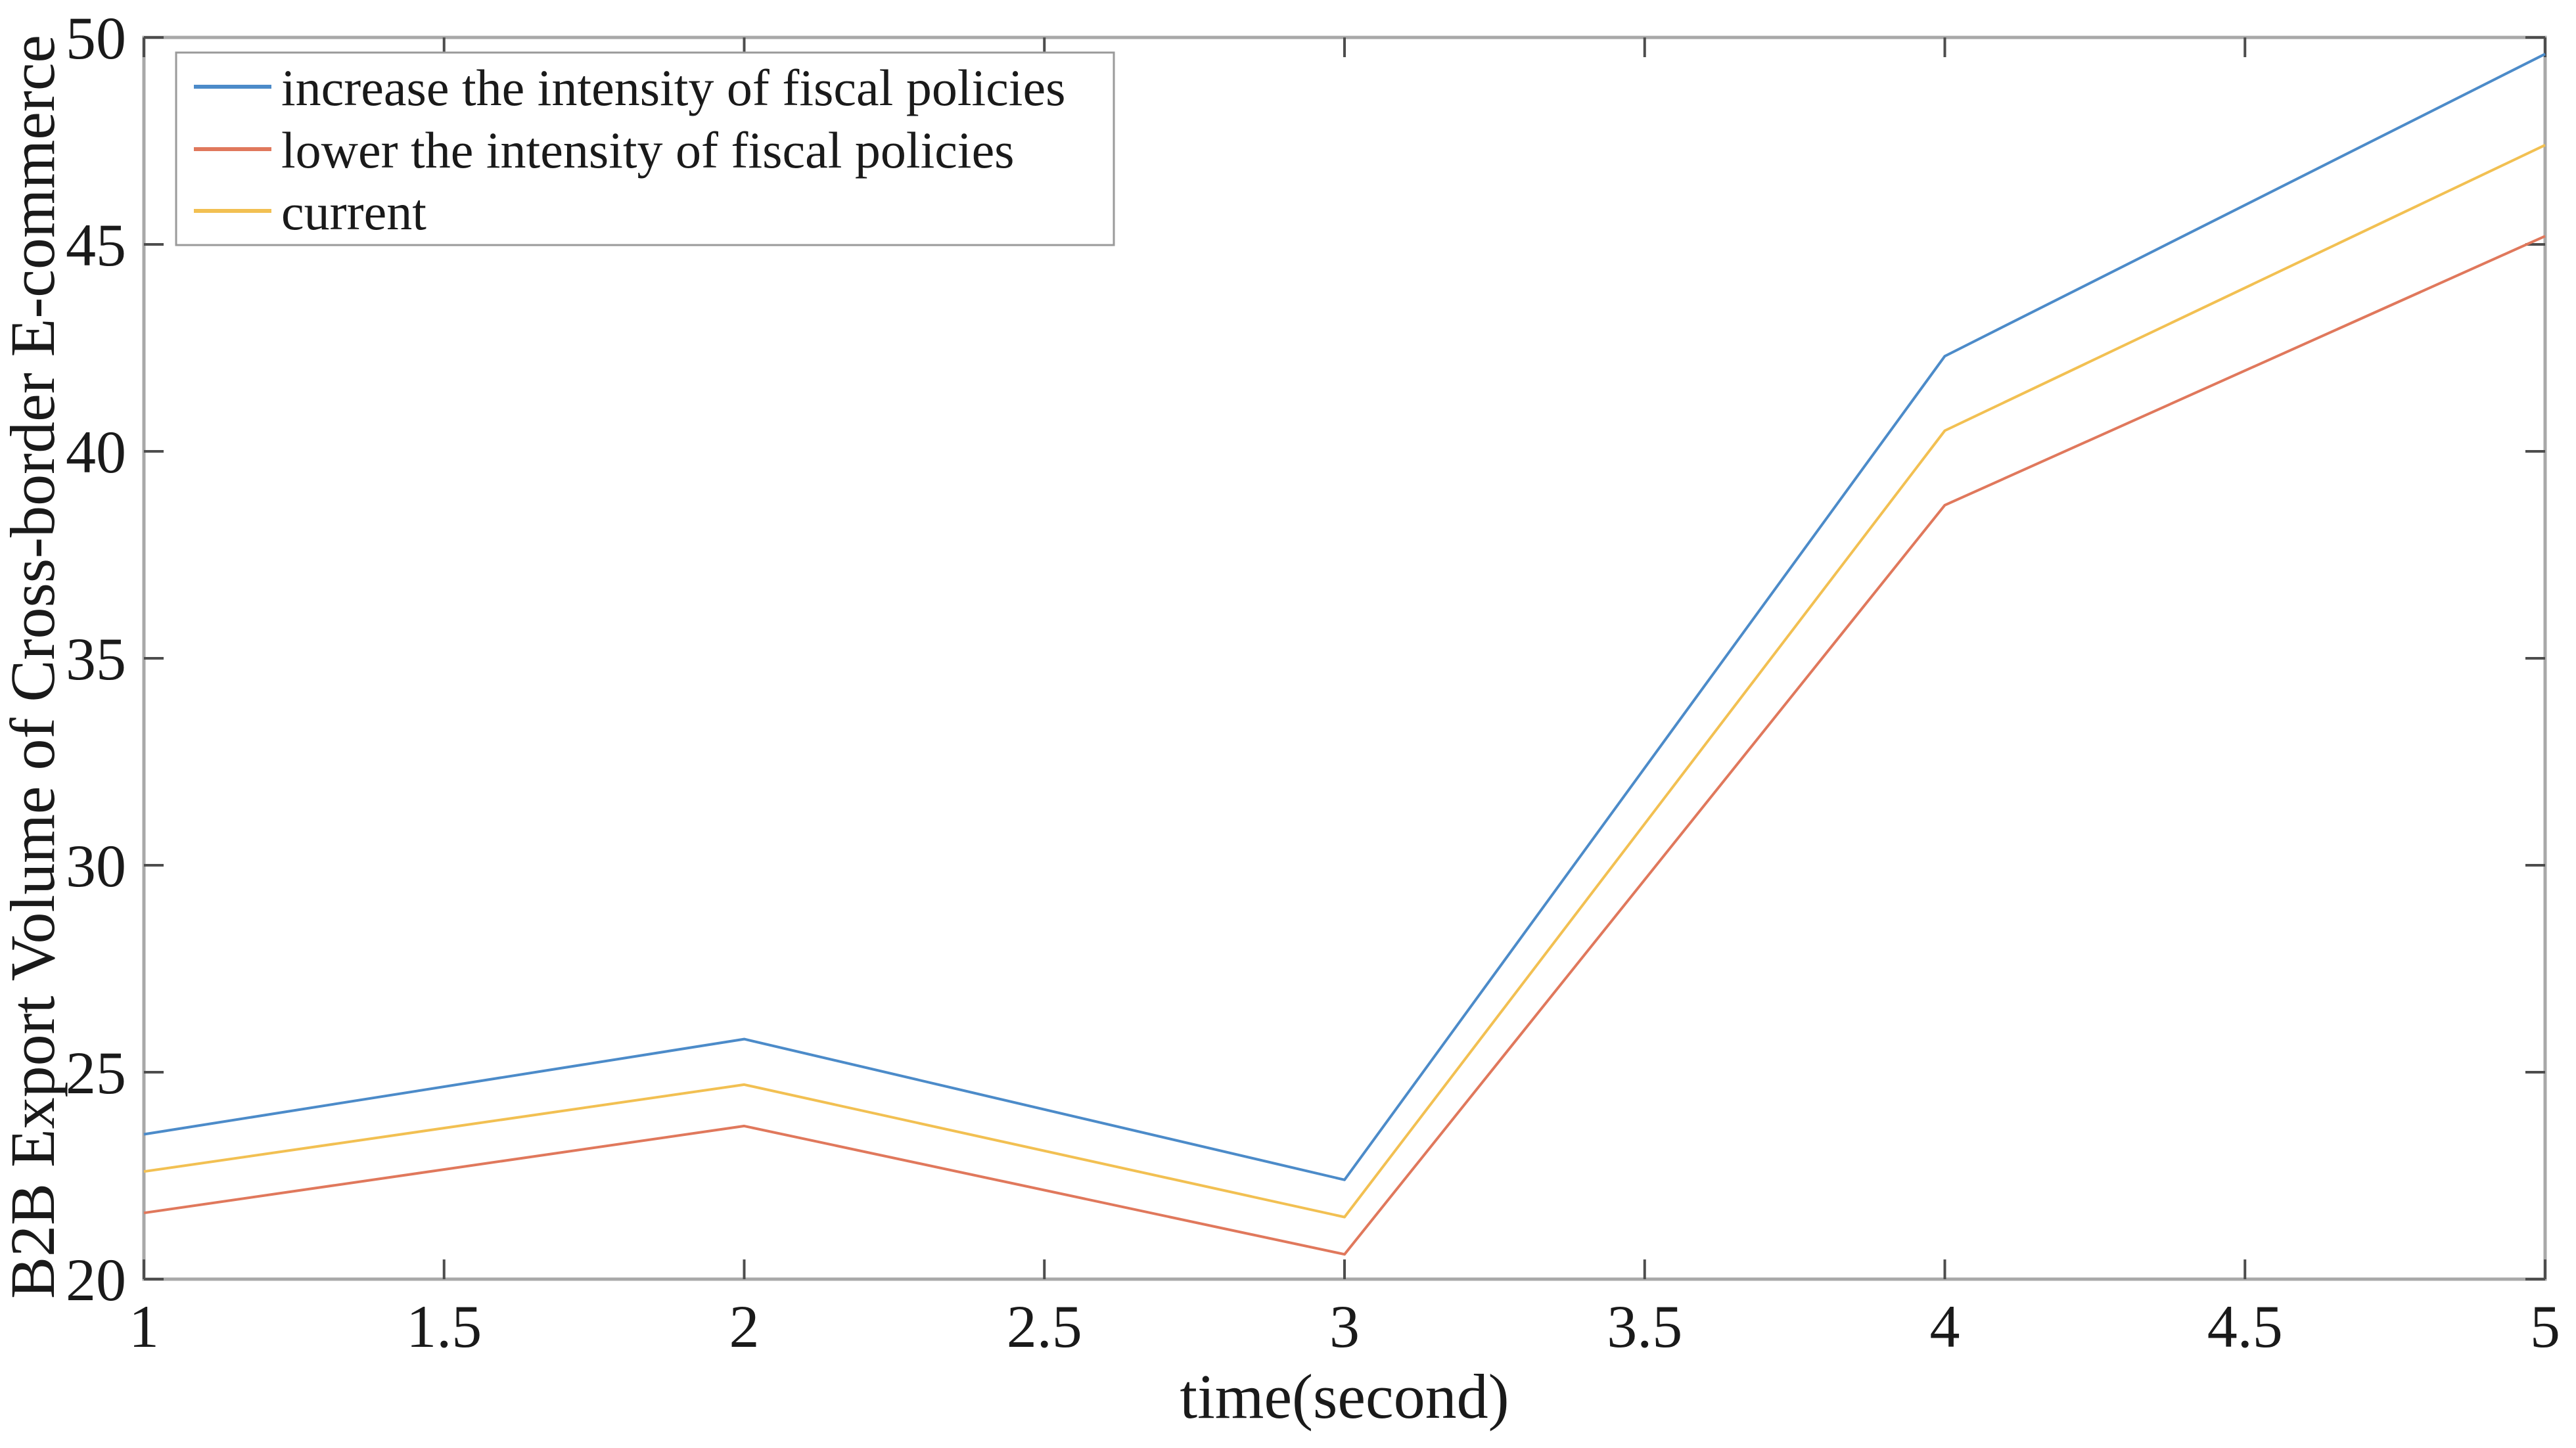 Image resolution: width=2576 pixels, height=1448 pixels. Describe the element at coordinates (1945, 1326) in the screenshot. I see `x-tick-label: 4` at that location.